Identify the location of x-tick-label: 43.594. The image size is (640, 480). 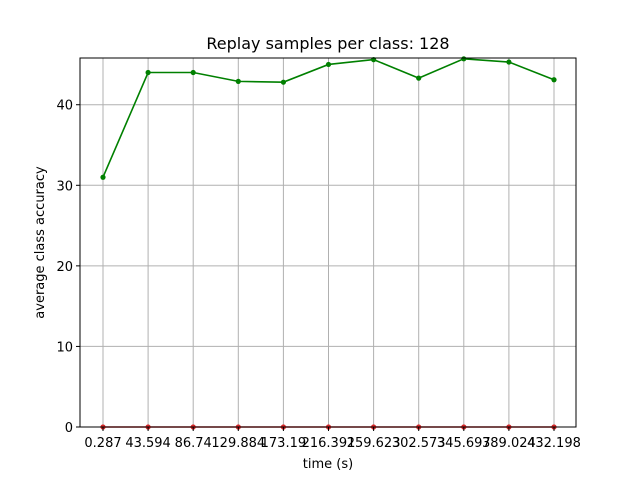
(148, 443).